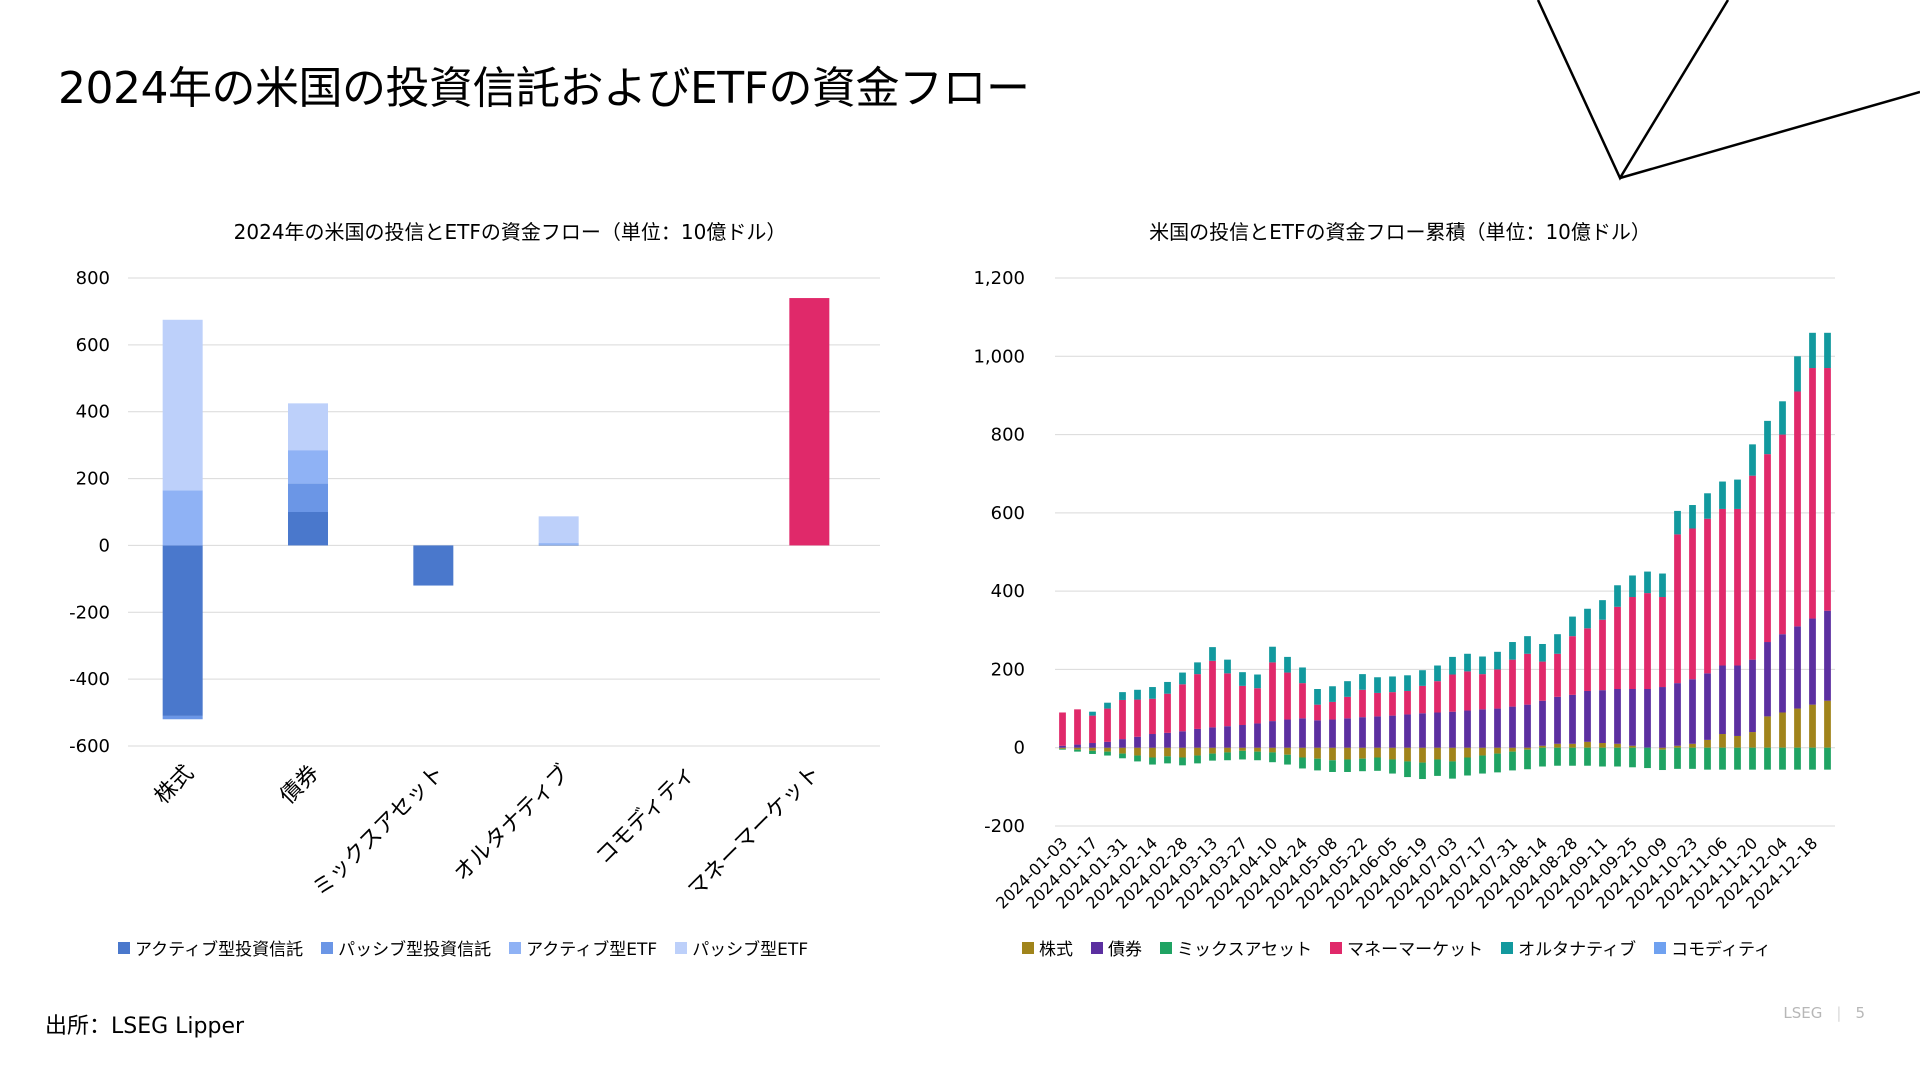 The height and width of the screenshot is (1080, 1920). What do you see at coordinates (299, 785) in the screenshot?
I see `x-category-label: 債券` at bounding box center [299, 785].